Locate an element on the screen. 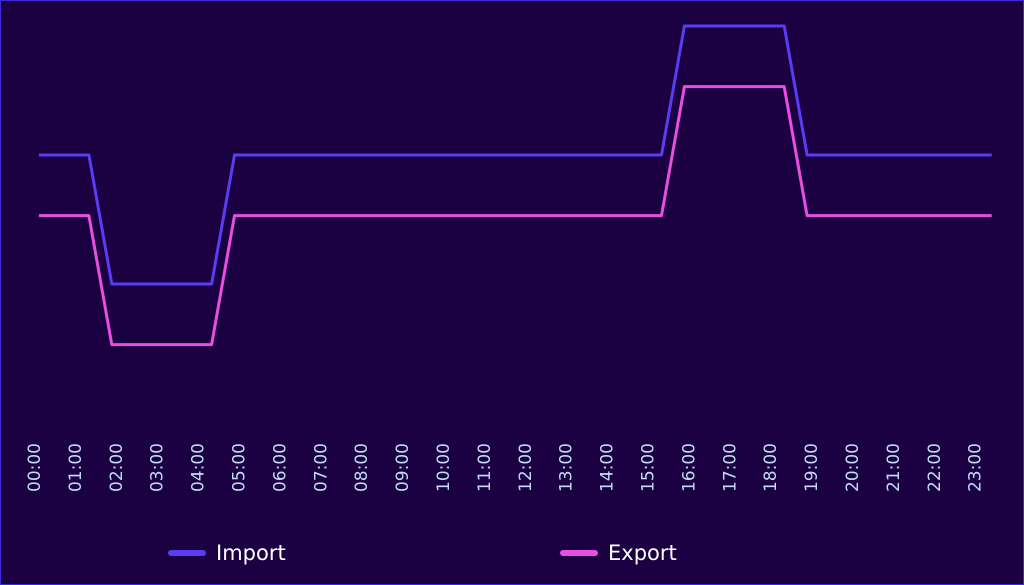 The height and width of the screenshot is (585, 1024). legend-item-export: Export is located at coordinates (618, 553).